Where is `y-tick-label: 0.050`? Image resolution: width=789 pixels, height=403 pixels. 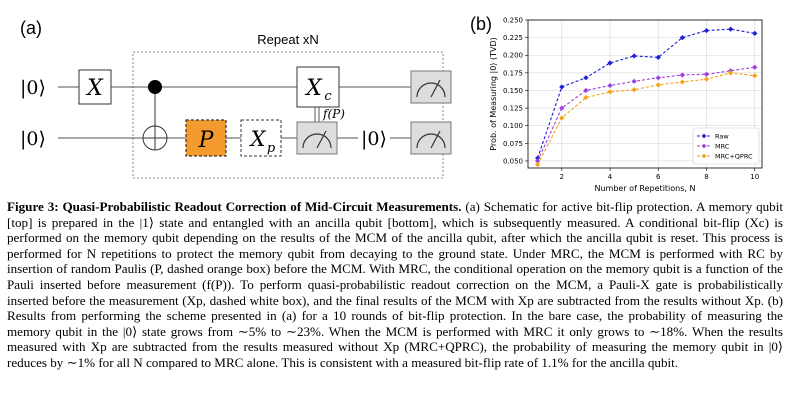
y-tick-label: 0.050 is located at coordinates (513, 161).